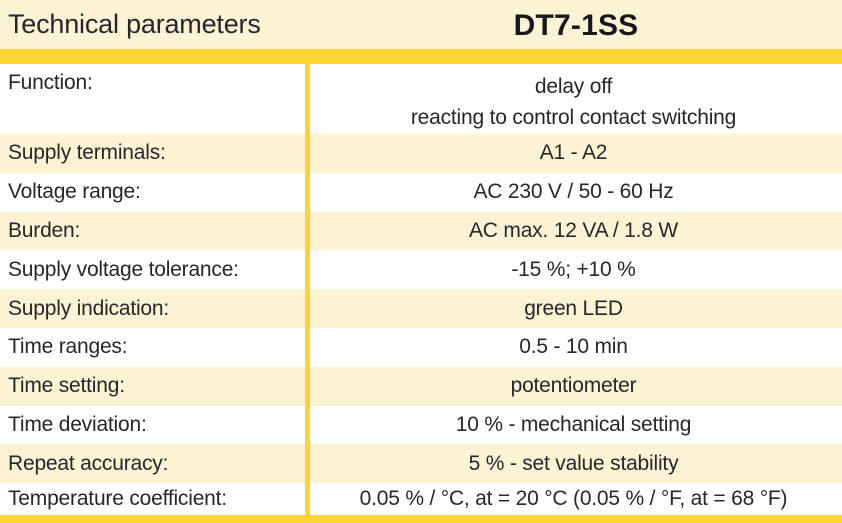 Image resolution: width=842 pixels, height=523 pixels. Describe the element at coordinates (68, 347) in the screenshot. I see `param-label: Time ranges:` at that location.